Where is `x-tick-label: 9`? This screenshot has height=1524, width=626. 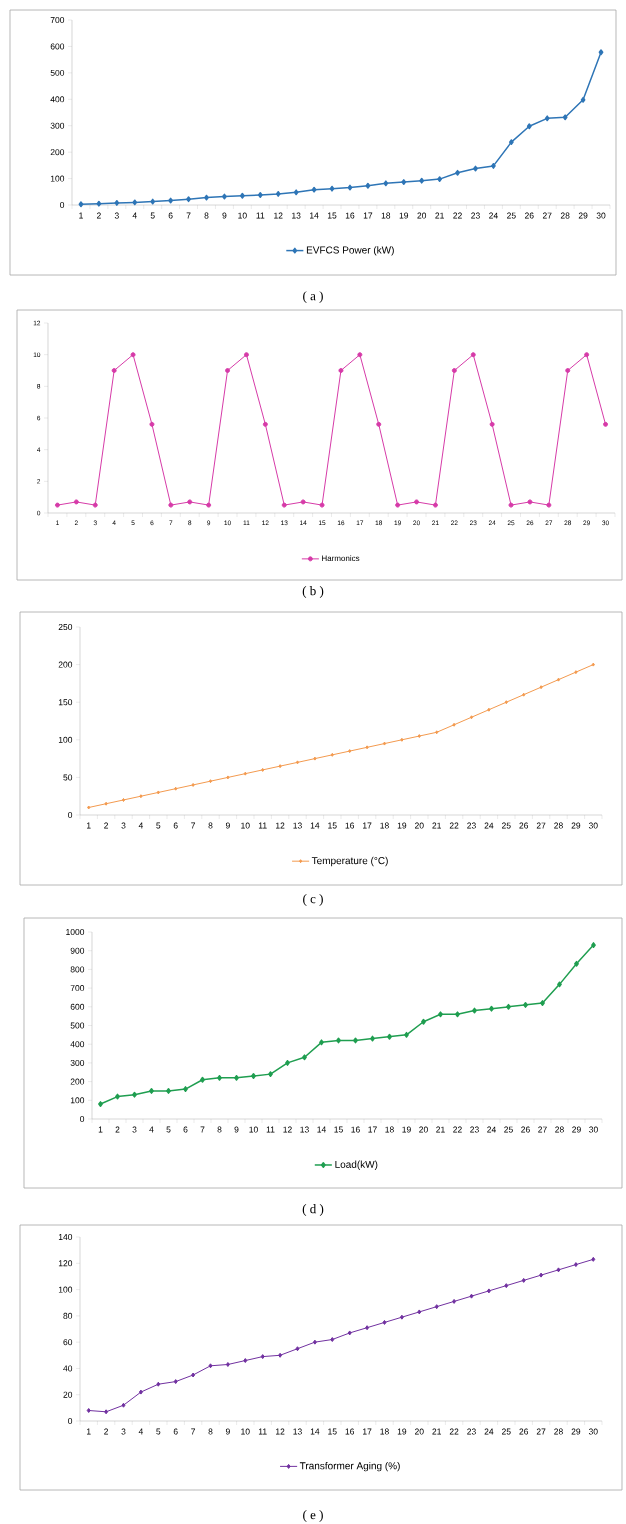 x-tick-label: 9 is located at coordinates (227, 825).